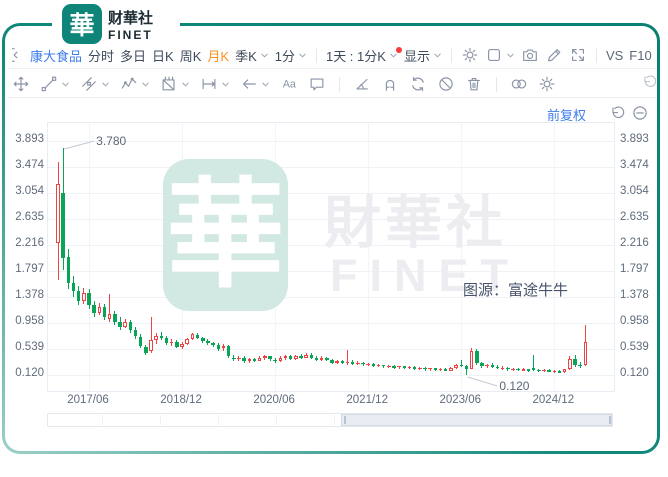 This screenshot has height=477, width=668. Describe the element at coordinates (190, 56) in the screenshot. I see `tab-weekly-k: 周K` at that location.